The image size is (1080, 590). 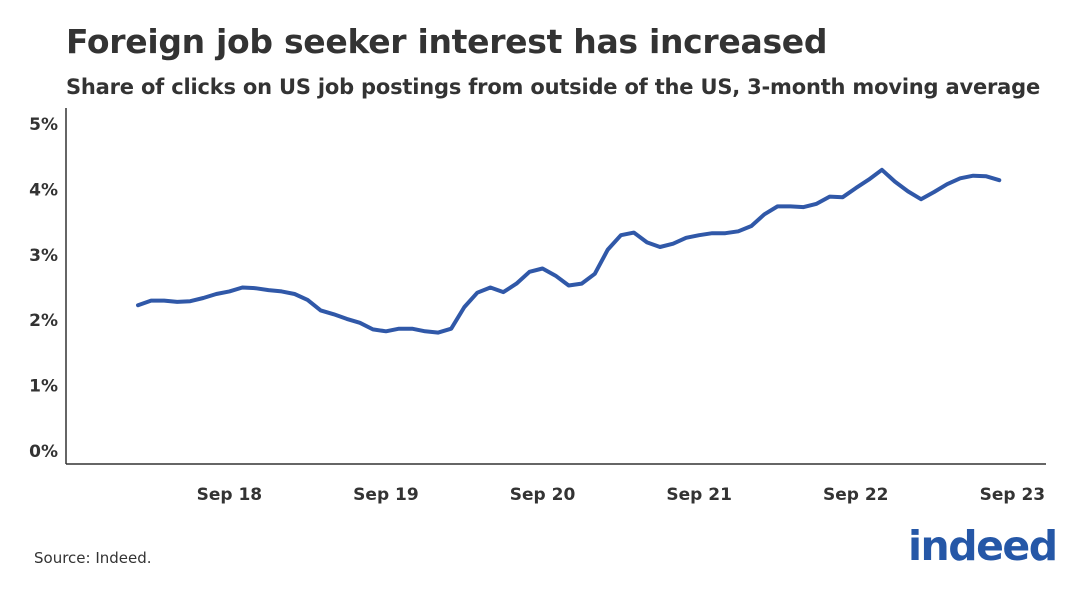 What do you see at coordinates (699, 495) in the screenshot?
I see `x-tick-label: Sep 21` at bounding box center [699, 495].